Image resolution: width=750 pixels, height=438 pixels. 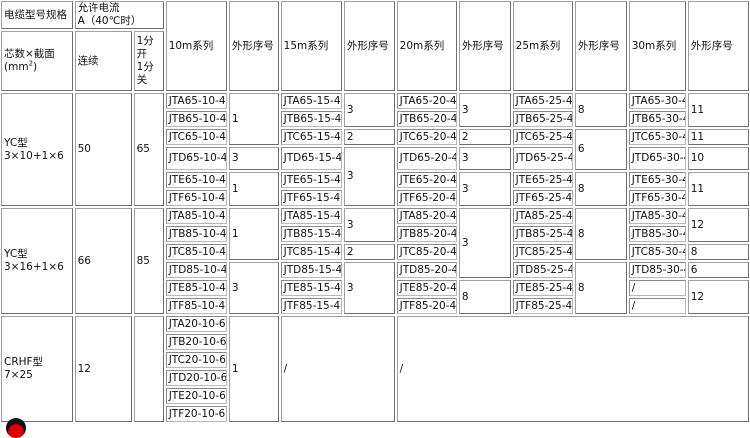 What do you see at coordinates (311, 198) in the screenshot?
I see `model-number: JTF65-15-4` at bounding box center [311, 198].